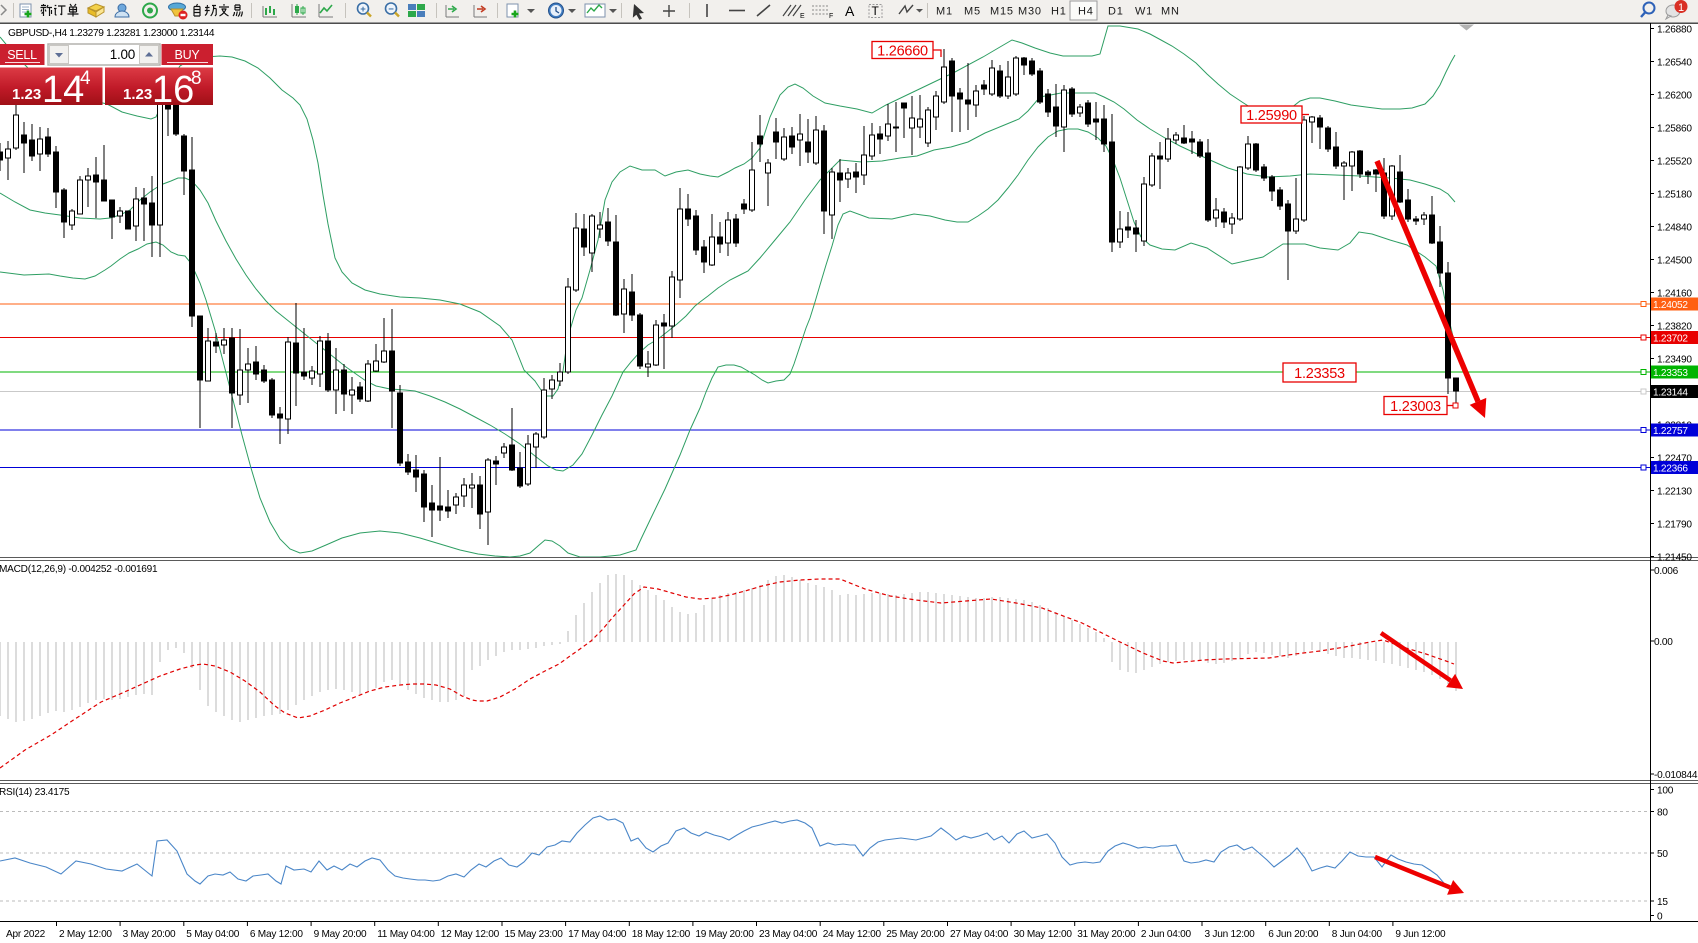 The height and width of the screenshot is (943, 1698). What do you see at coordinates (1670, 431) in the screenshot?
I see `svg-text: 1.22757` at bounding box center [1670, 431].